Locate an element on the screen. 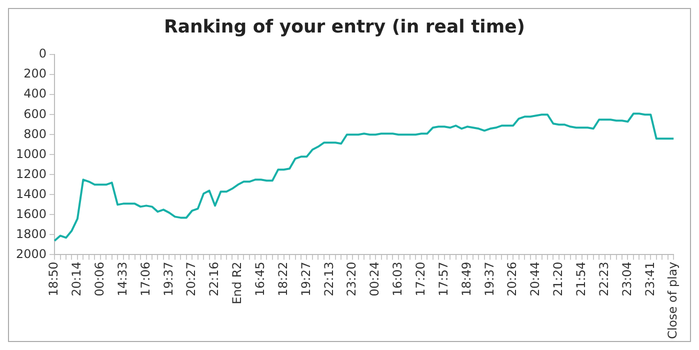  x-tick-label: 23:41 is located at coordinates (649, 279).